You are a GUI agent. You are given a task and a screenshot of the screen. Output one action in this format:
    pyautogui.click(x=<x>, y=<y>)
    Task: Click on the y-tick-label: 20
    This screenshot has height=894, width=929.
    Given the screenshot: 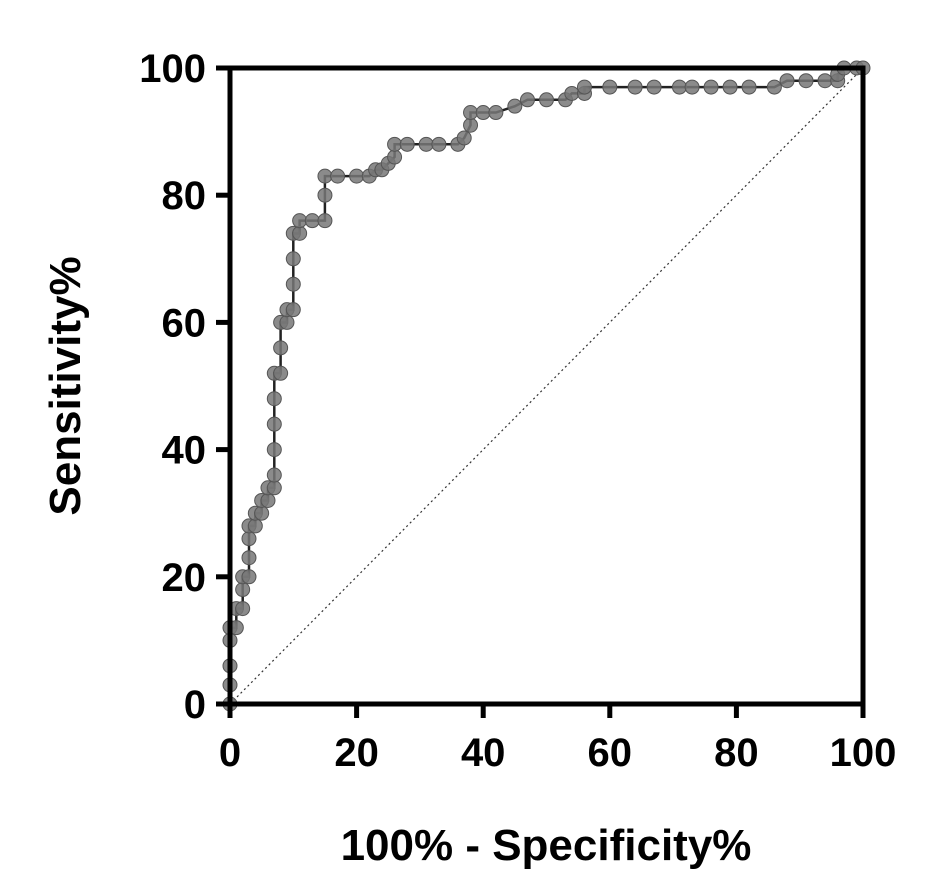 What is the action you would take?
    pyautogui.click(x=184, y=578)
    